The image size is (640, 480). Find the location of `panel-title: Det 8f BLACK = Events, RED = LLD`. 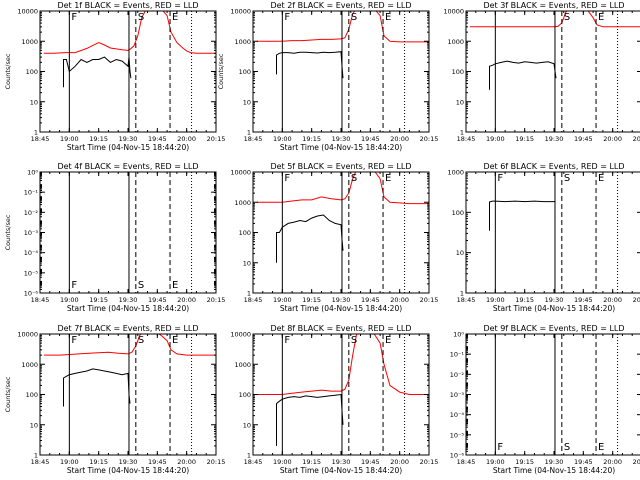

panel-title: Det 8f BLACK = Events, RED = LLD is located at coordinates (340, 328).